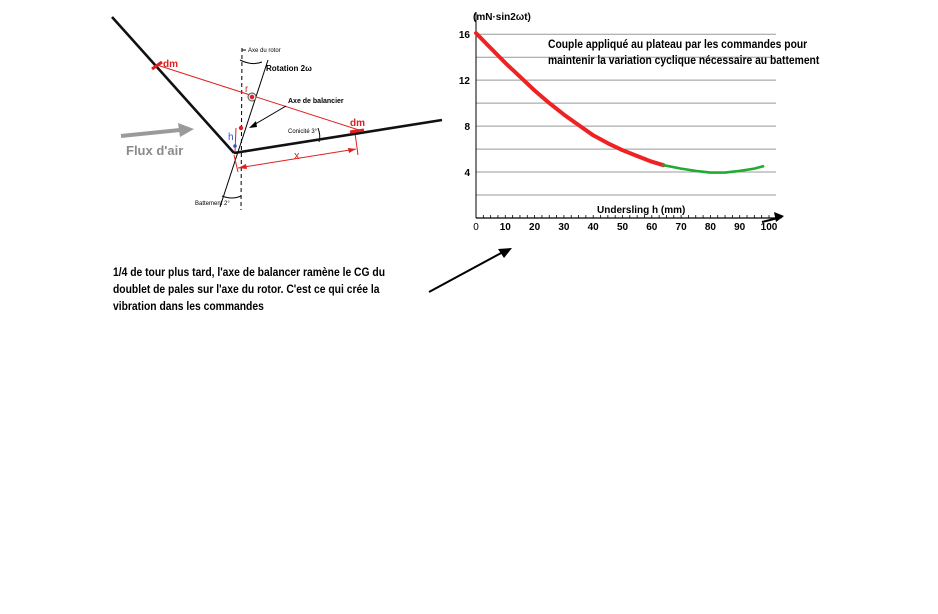 Image resolution: width=938 pixels, height=614 pixels. Describe the element at coordinates (682, 227) in the screenshot. I see `x-tick-label-70: 70` at that location.